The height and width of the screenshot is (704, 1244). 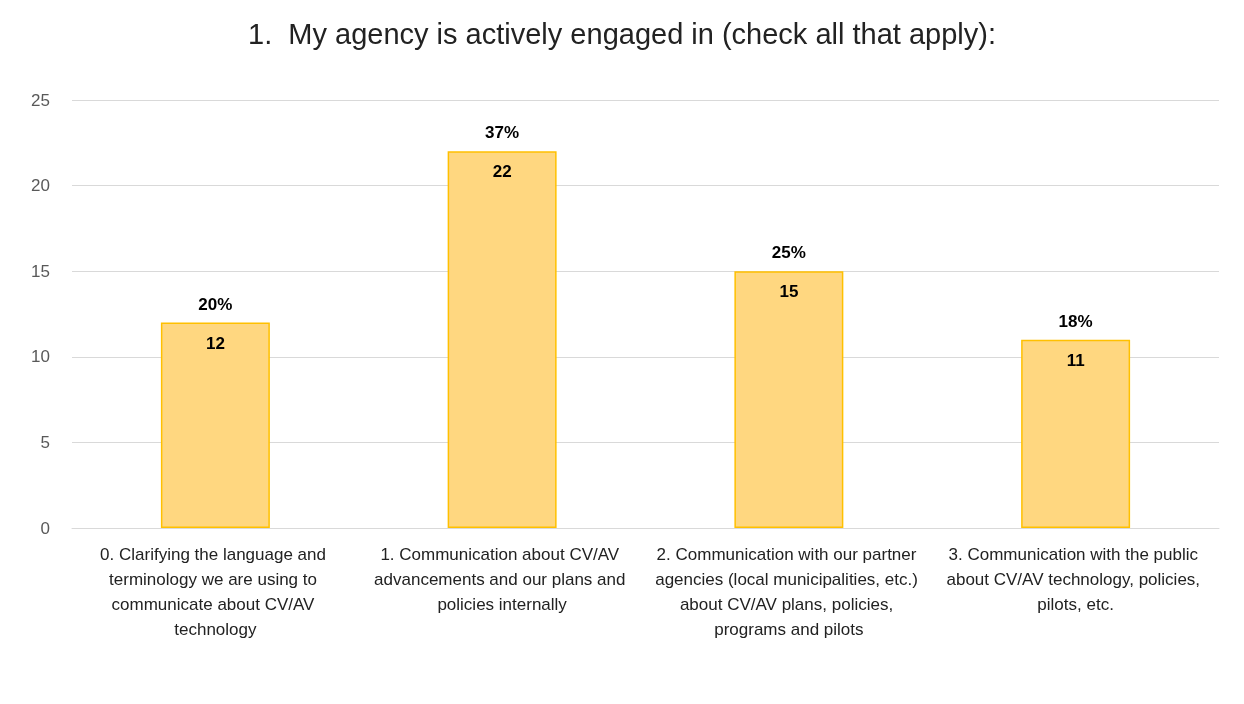 What do you see at coordinates (622, 33) in the screenshot?
I see `chart-title: 1. My agency is actively engaged in (check all that apply):` at bounding box center [622, 33].